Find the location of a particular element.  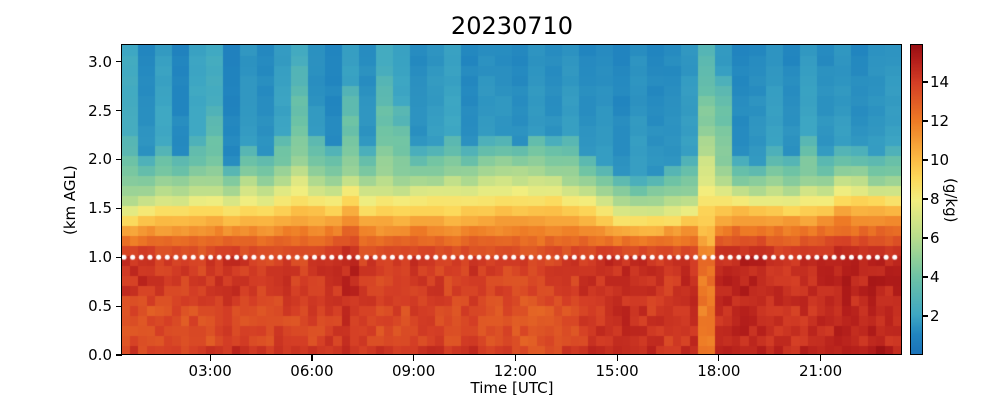

colorbar-canvas is located at coordinates (917, 200).